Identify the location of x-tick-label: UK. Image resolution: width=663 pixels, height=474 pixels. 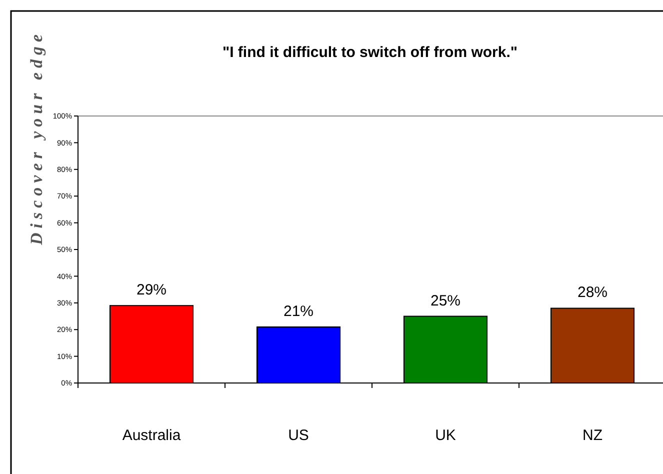
(445, 435).